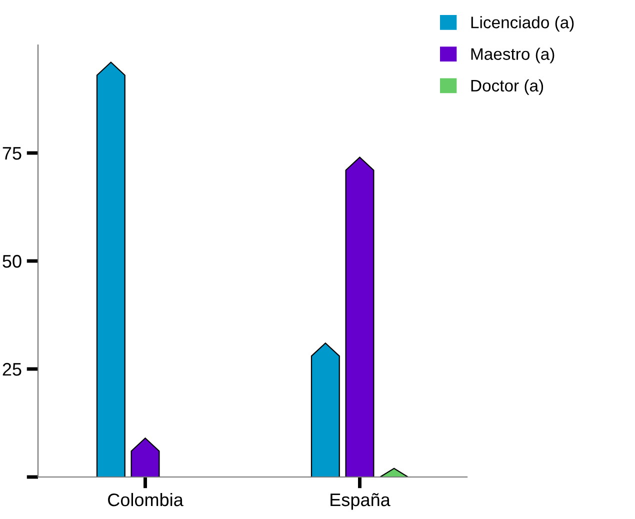 This screenshot has height=519, width=635. Describe the element at coordinates (522, 24) in the screenshot. I see `legend-label: Licenciado (a)` at that location.